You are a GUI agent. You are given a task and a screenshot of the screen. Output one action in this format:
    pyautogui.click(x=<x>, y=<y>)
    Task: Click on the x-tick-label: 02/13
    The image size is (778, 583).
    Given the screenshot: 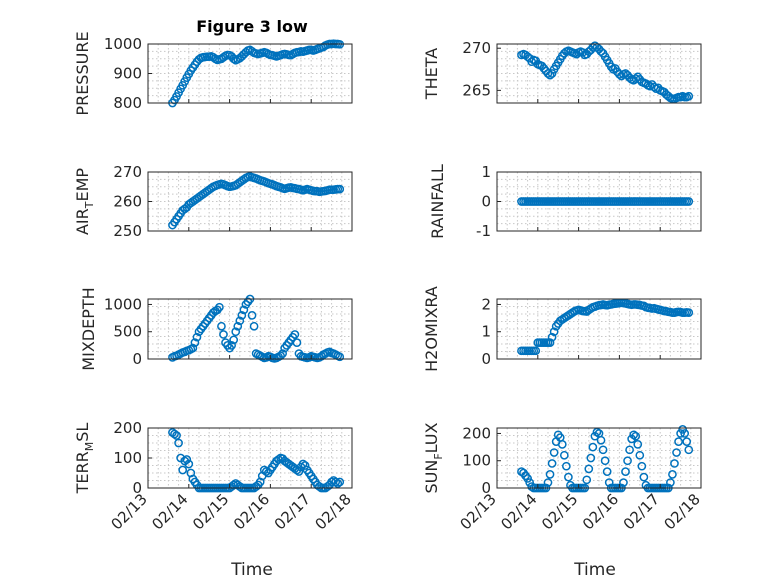 What is the action you would take?
    pyautogui.click(x=478, y=511)
    